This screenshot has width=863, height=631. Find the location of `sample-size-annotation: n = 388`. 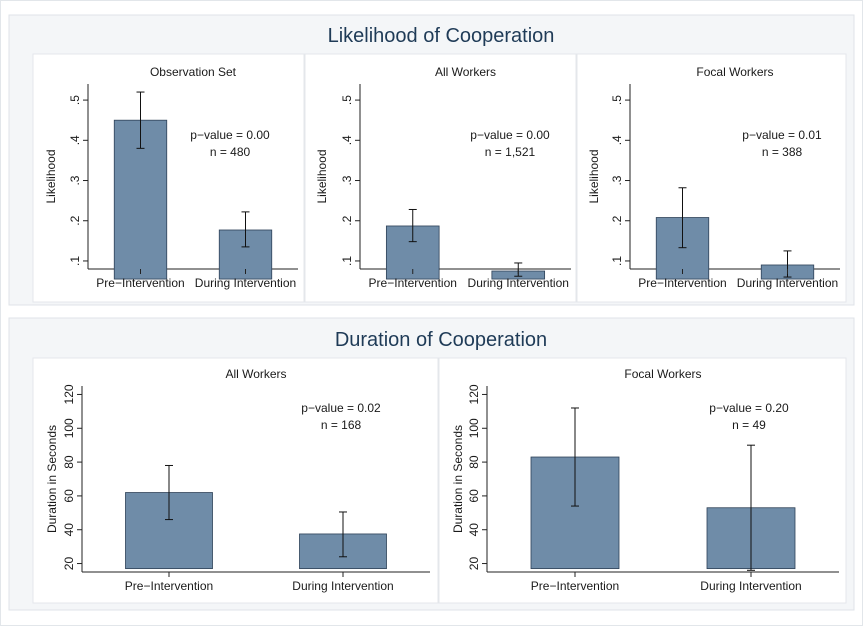

sample-size-annotation: n = 388 is located at coordinates (782, 152).